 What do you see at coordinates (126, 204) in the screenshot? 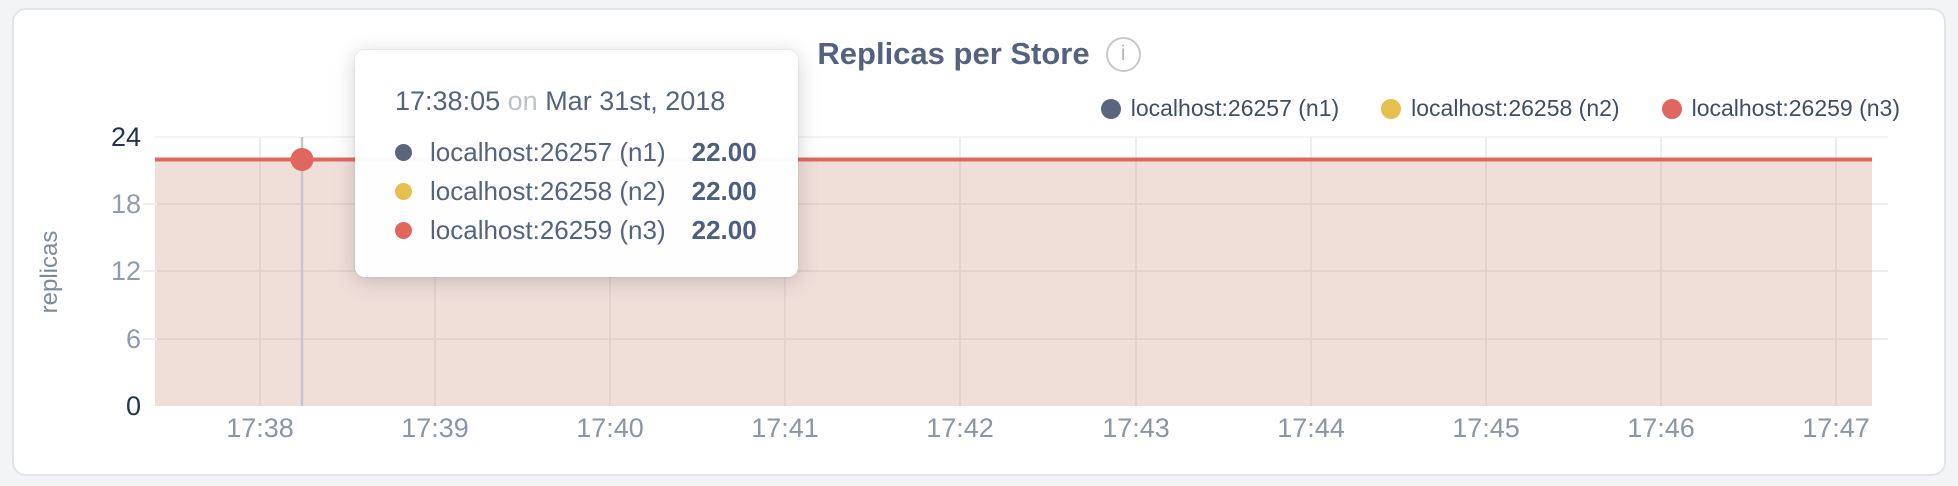
I see `y-tick-label: 18` at bounding box center [126, 204].